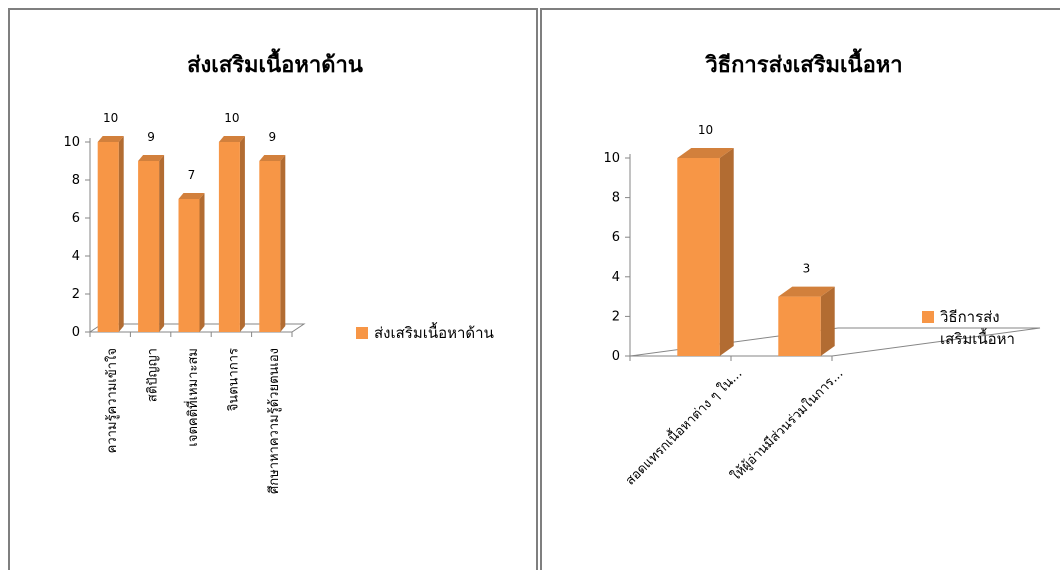 This screenshot has width=1060, height=570. What do you see at coordinates (274, 421) in the screenshot?
I see `category-label: ศึกษาหาความรู้ด้วยตนเอง` at bounding box center [274, 421].